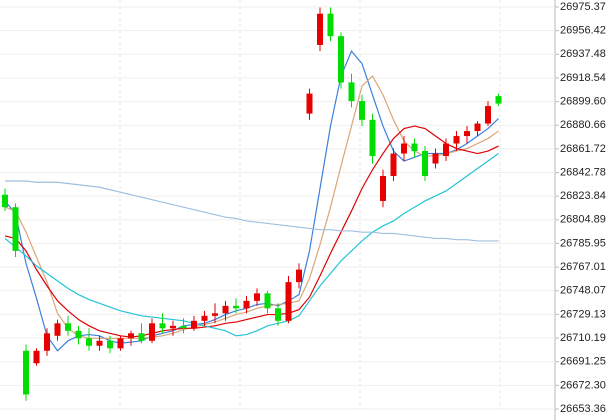  What do you see at coordinates (583, 125) in the screenshot?
I see `y-tick-label: 26880.66` at bounding box center [583, 125].